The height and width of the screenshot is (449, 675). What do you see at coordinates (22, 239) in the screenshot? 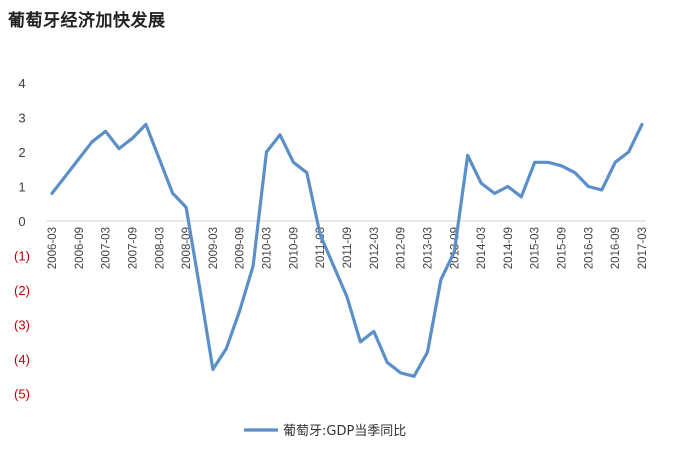
I see `y-axis-ticks: 4 3 2 1 0 (1) (2) (3) (4) (5)` at bounding box center [22, 239].